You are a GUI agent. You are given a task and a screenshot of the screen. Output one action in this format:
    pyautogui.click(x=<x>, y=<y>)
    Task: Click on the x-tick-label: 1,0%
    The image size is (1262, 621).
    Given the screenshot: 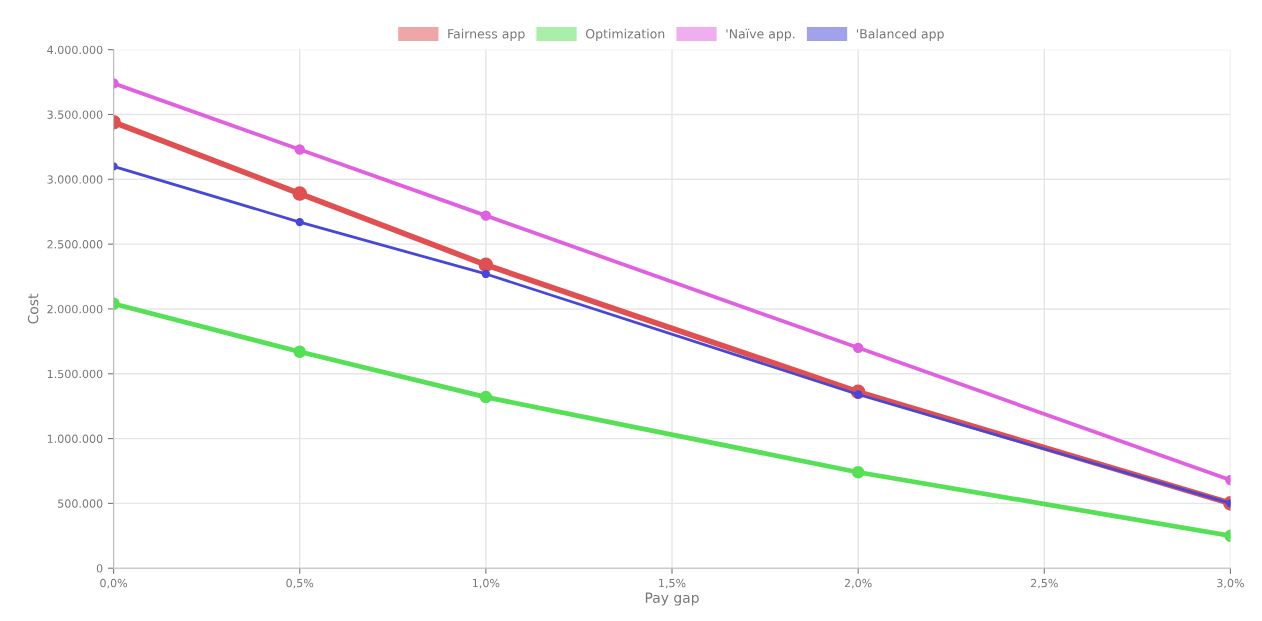 What is the action you would take?
    pyautogui.click(x=486, y=583)
    